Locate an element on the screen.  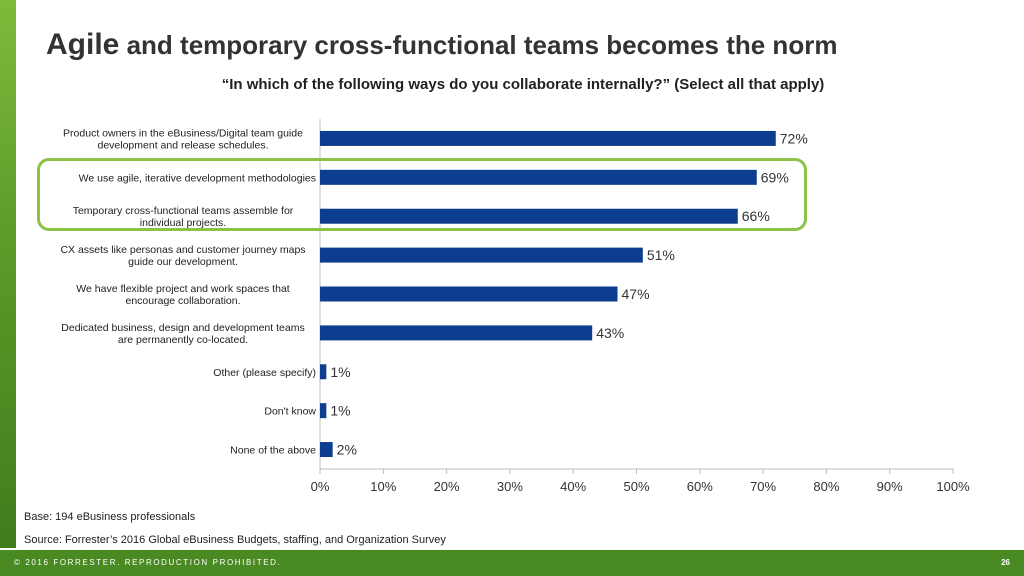
category-label-line: encourage collaboration. is located at coordinates (183, 301).